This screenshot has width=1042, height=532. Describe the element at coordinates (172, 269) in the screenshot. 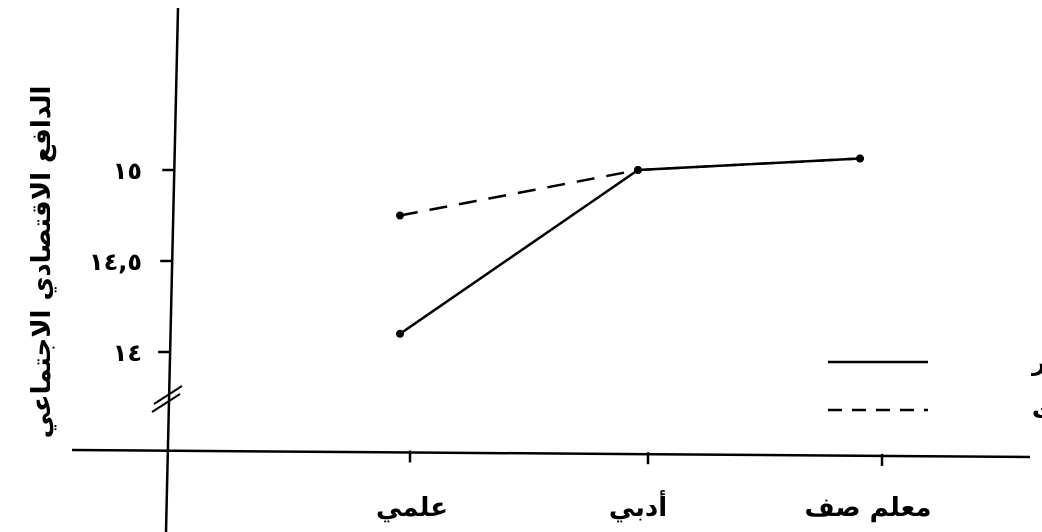

I see `y-axis` at that location.